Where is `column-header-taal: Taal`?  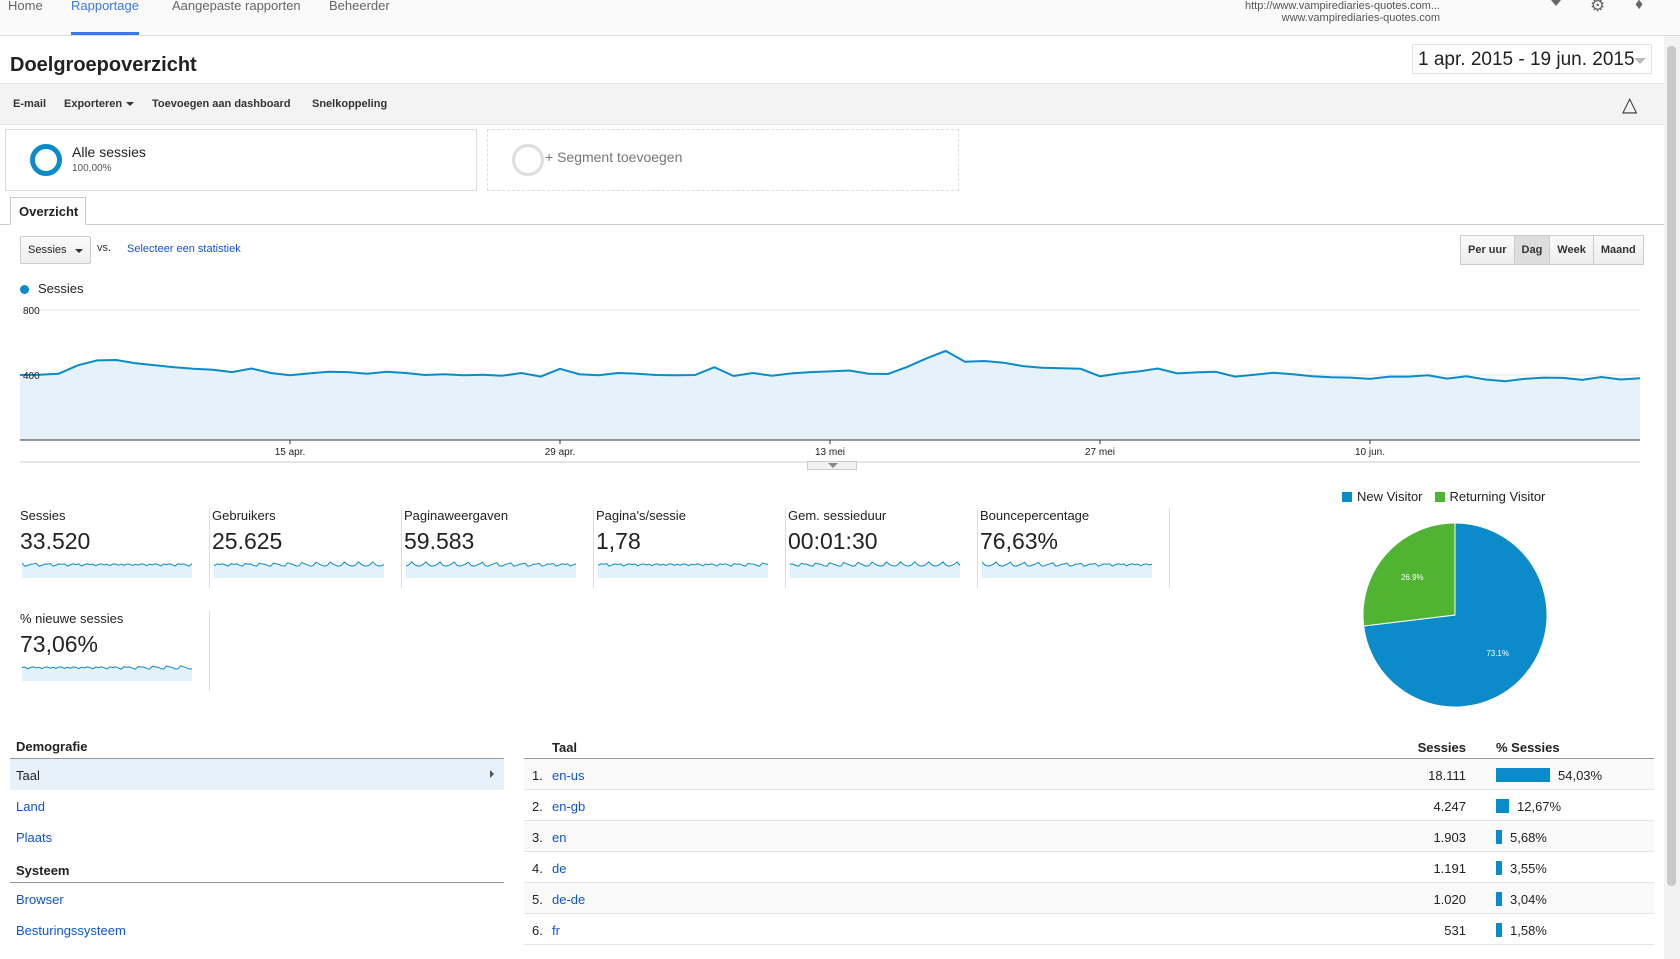 column-header-taal: Taal is located at coordinates (565, 747).